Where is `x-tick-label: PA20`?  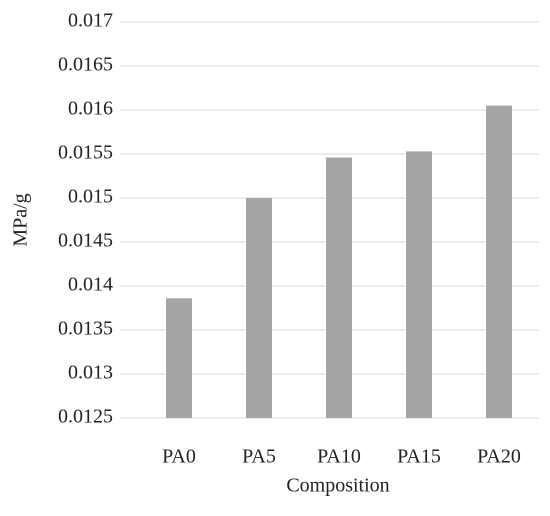
x-tick-label: PA20 is located at coordinates (499, 457).